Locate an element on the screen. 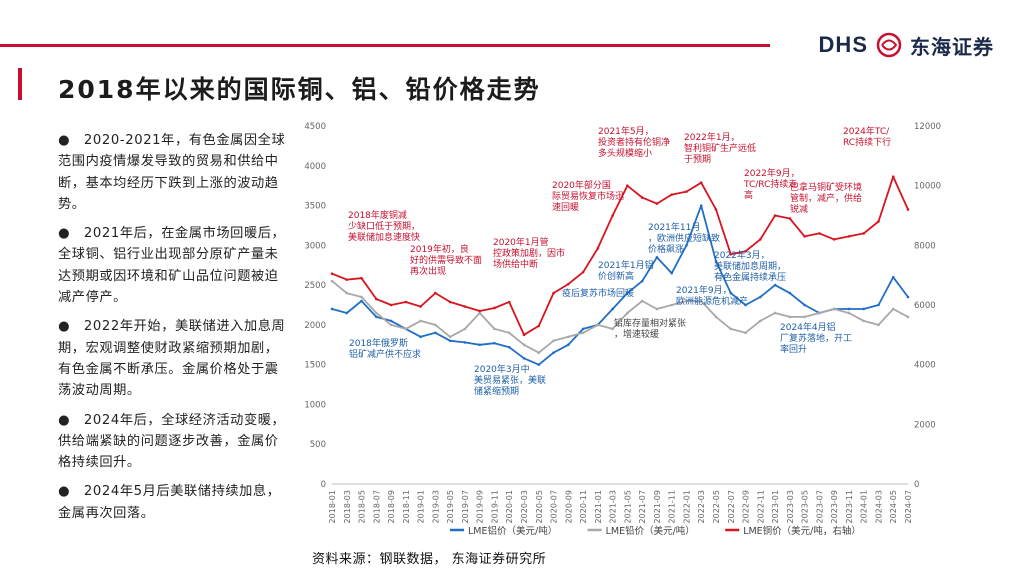 The image size is (1024, 576). y-right-tick-label: 0 is located at coordinates (916, 485).